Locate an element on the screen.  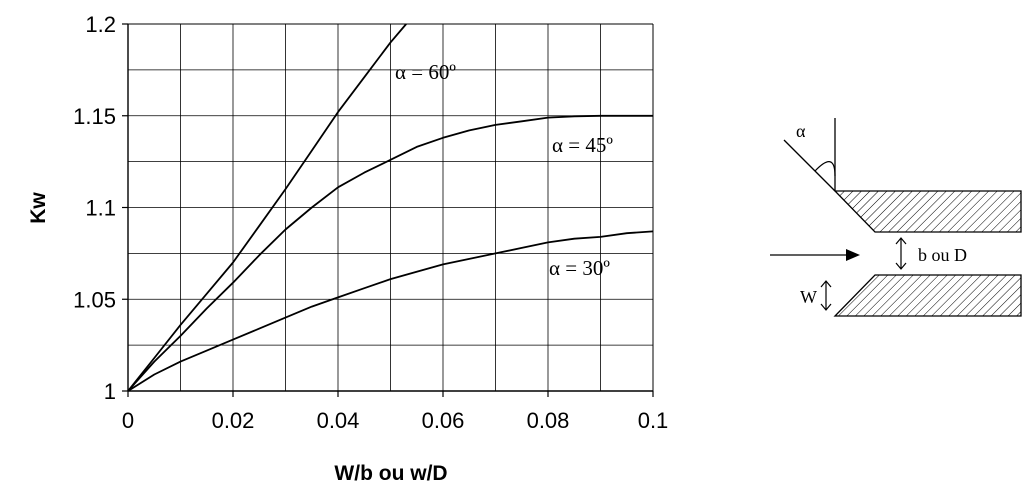
gap-label: b ou D is located at coordinates (942, 255).